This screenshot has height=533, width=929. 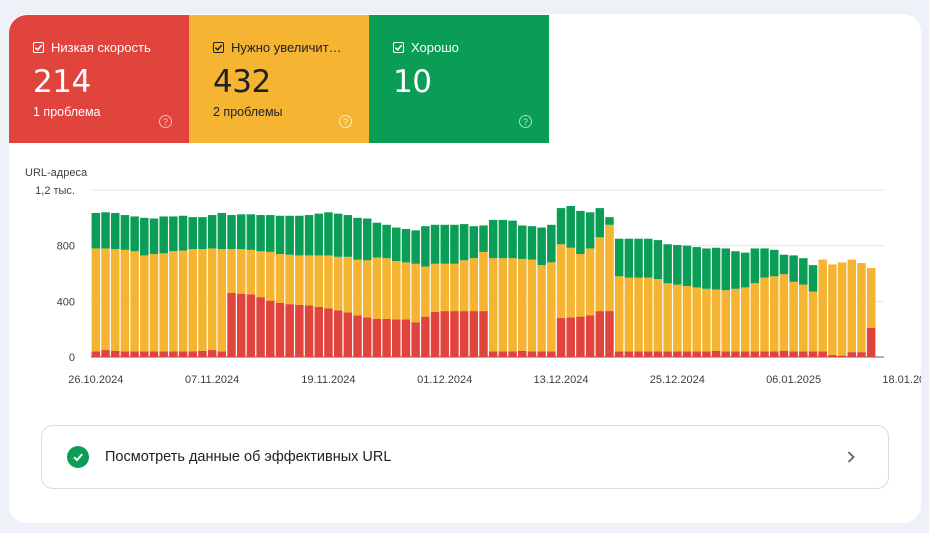 What do you see at coordinates (248, 457) in the screenshot?
I see `cta-label: Посмотреть данные об эффективных URL` at bounding box center [248, 457].